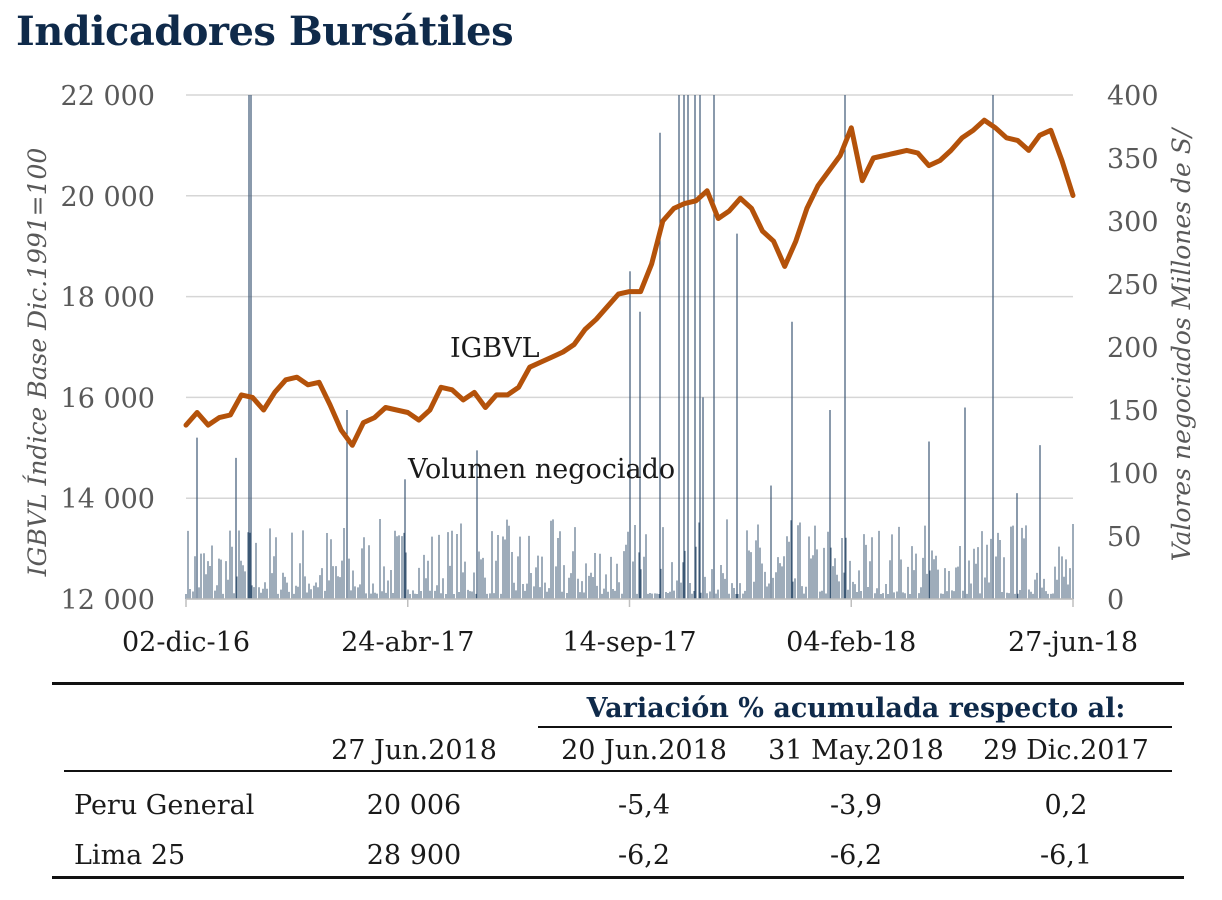 This screenshot has width=1222, height=900. What do you see at coordinates (1133, 285) in the screenshot?
I see `y-right-tick-label: 250` at bounding box center [1133, 285].